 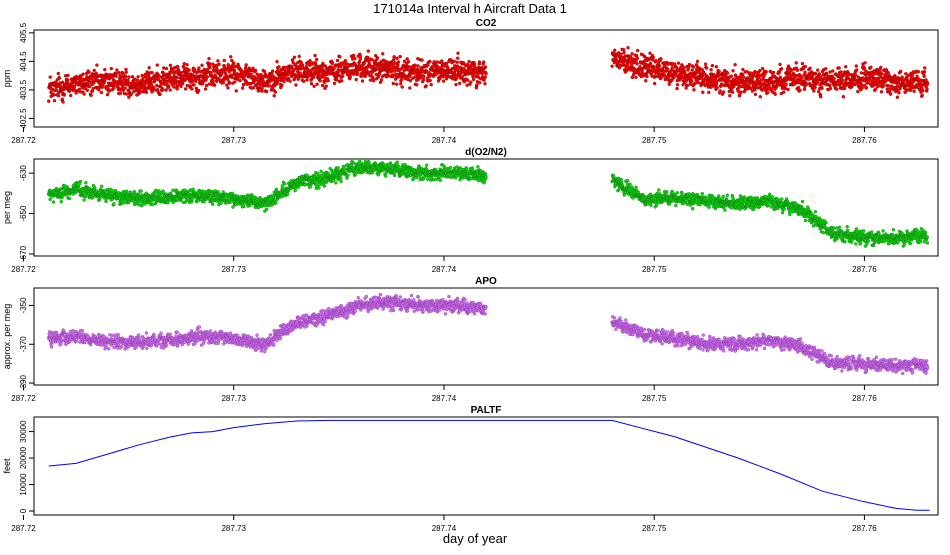 What do you see at coordinates (475, 538) in the screenshot?
I see `x-axis-label: day of year` at bounding box center [475, 538].